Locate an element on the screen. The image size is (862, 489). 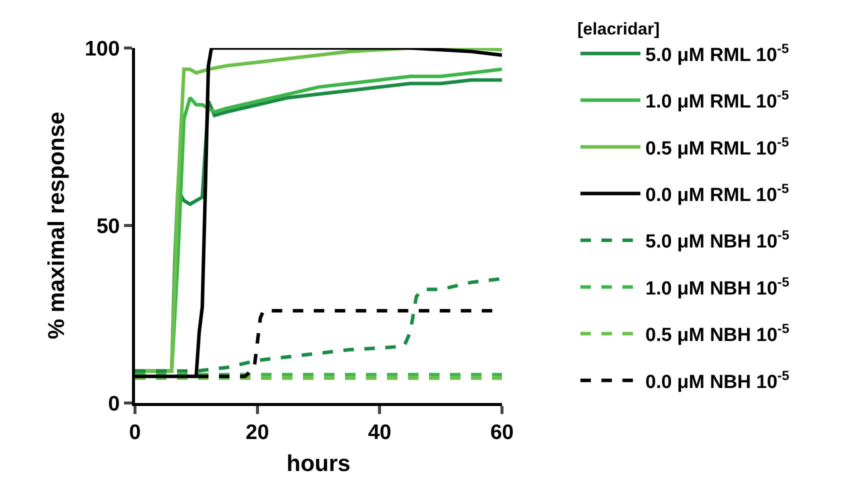
y-axis-title: % maximal response is located at coordinates (56, 226).